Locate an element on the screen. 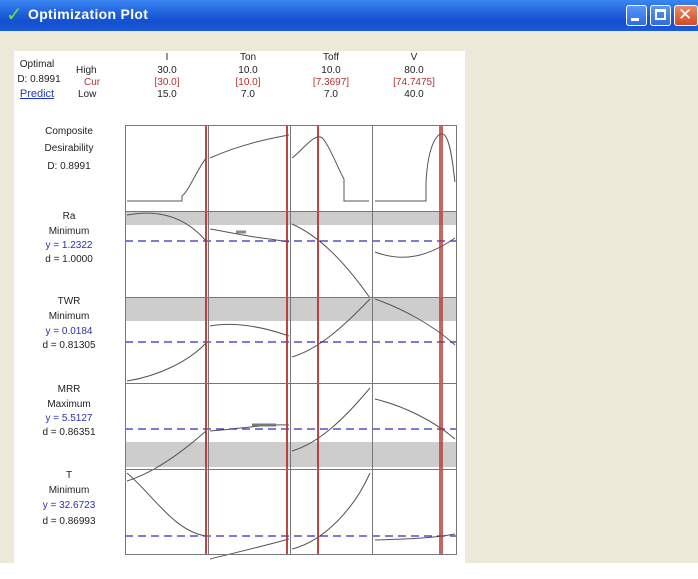 The width and height of the screenshot is (698, 579). factor-high-v: 80.0 is located at coordinates (414, 70).